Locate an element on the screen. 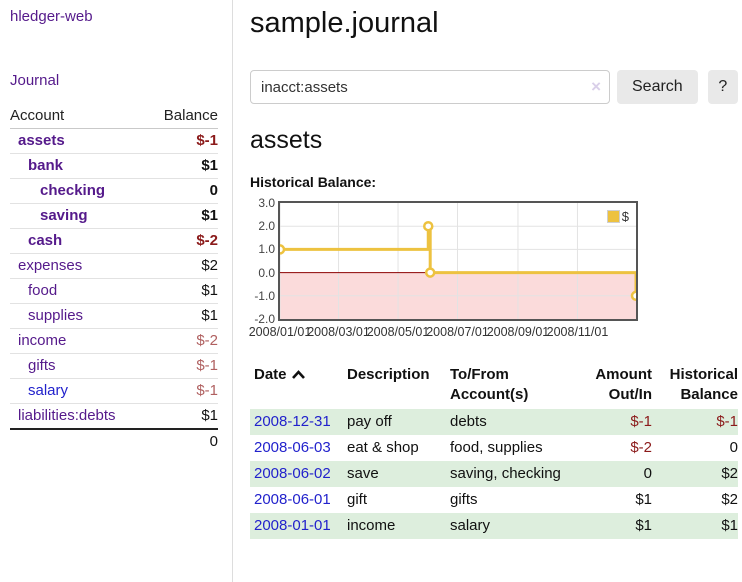  x-tick-label: 2008/11/01 is located at coordinates (577, 332).